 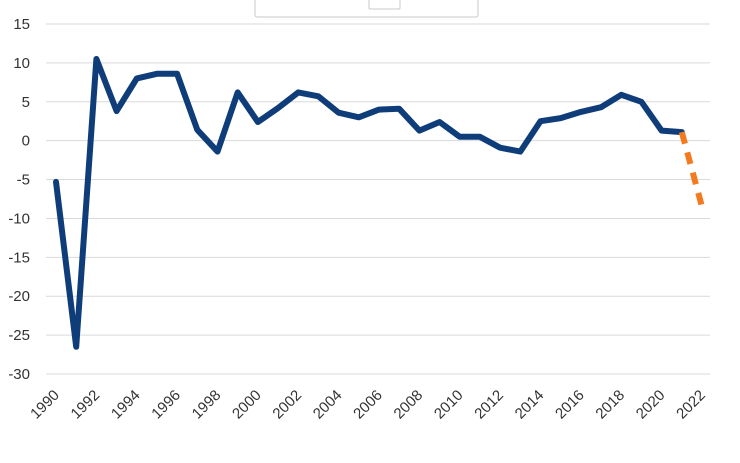 I want to click on legend-box, so click(x=366, y=9).